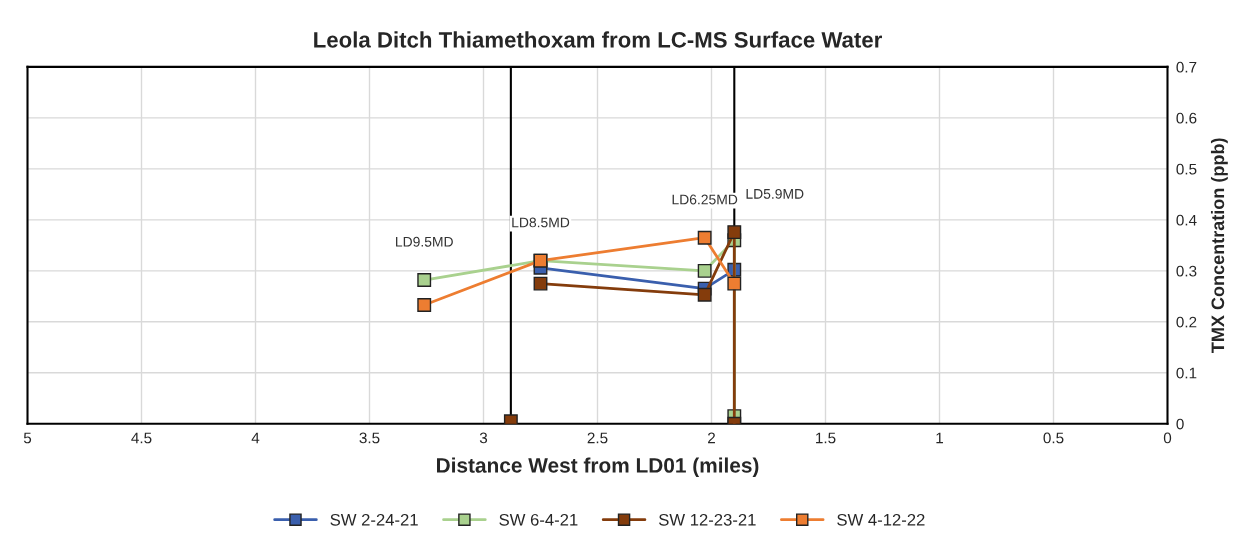 The height and width of the screenshot is (544, 1250). I want to click on annotation: LD9.5MD, so click(424, 241).